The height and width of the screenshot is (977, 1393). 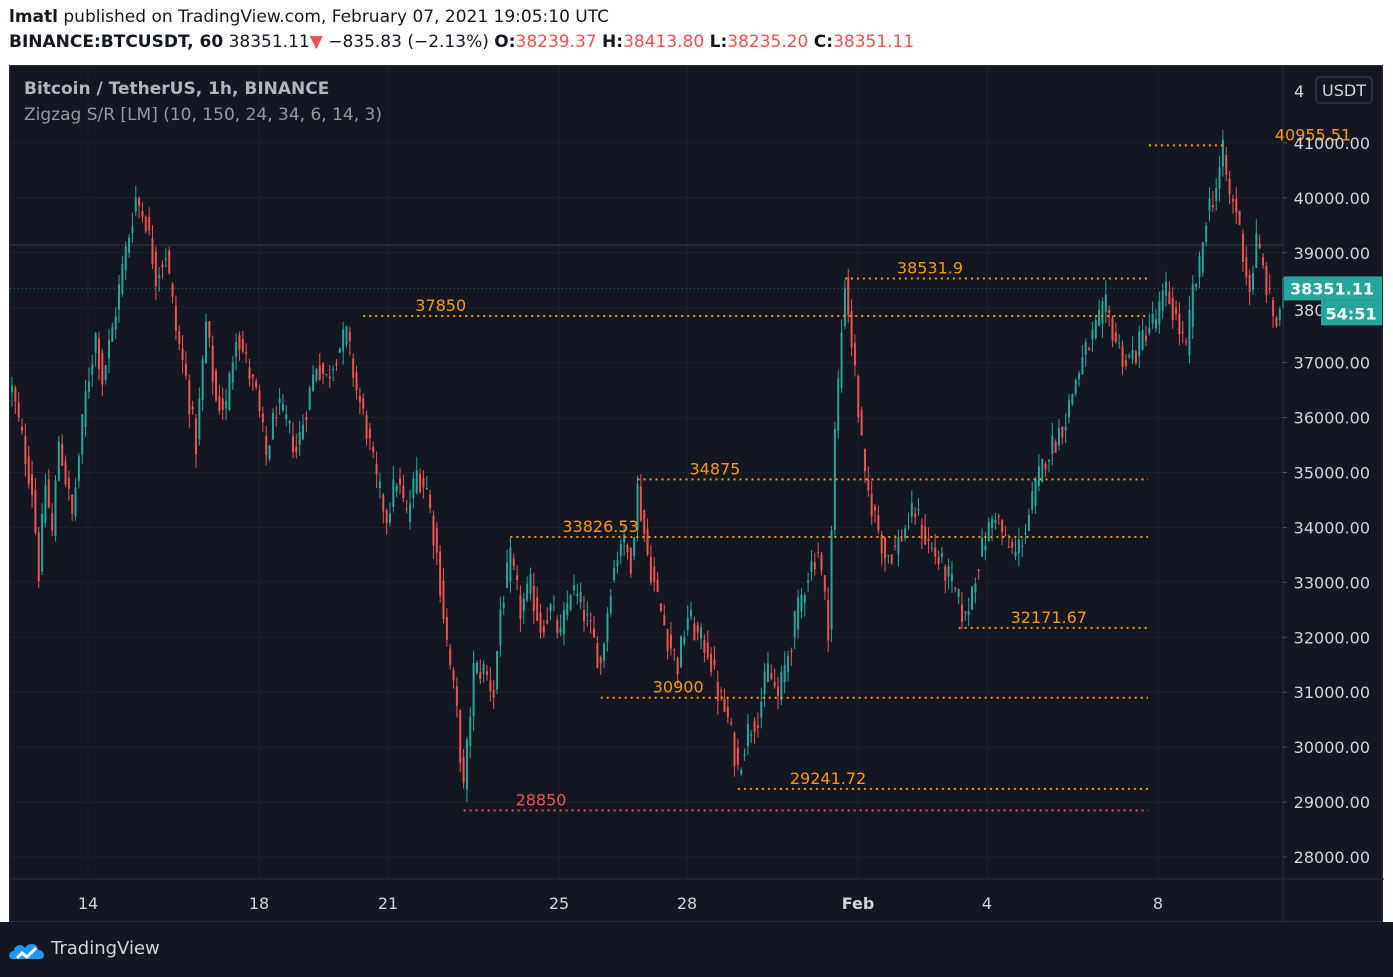 What do you see at coordinates (1332, 692) in the screenshot?
I see `price-tick-label: 31000.00` at bounding box center [1332, 692].